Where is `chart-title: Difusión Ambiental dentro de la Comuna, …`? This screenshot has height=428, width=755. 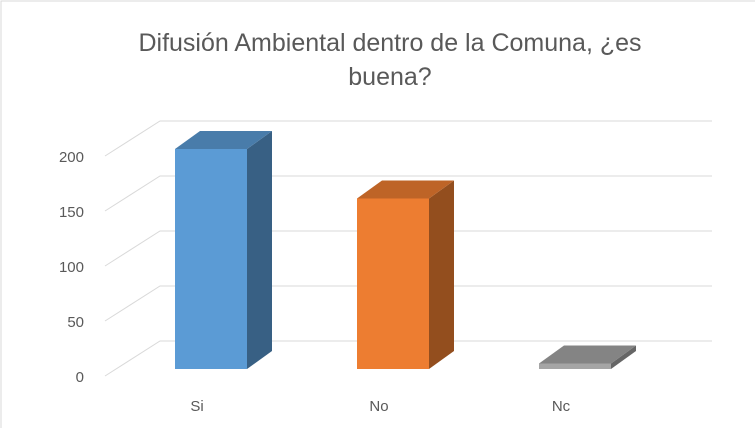 chart-title: Difusión Ambiental dentro de la Comuna, … is located at coordinates (390, 60).